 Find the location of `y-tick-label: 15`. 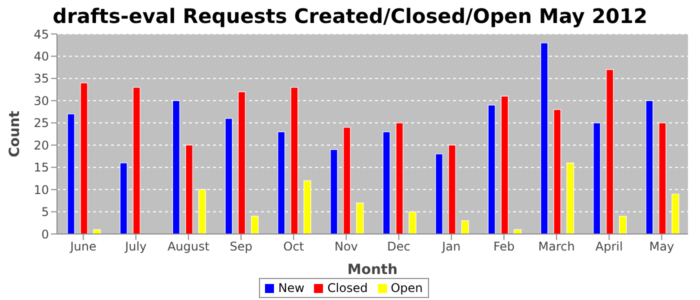

y-tick-label: 15 is located at coordinates (41, 167).